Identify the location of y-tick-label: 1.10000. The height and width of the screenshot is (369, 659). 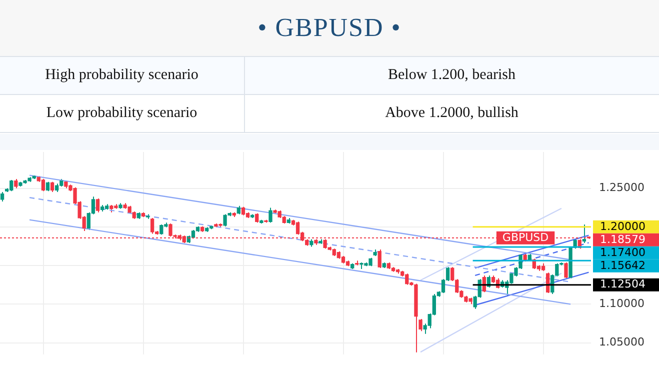
(621, 303).